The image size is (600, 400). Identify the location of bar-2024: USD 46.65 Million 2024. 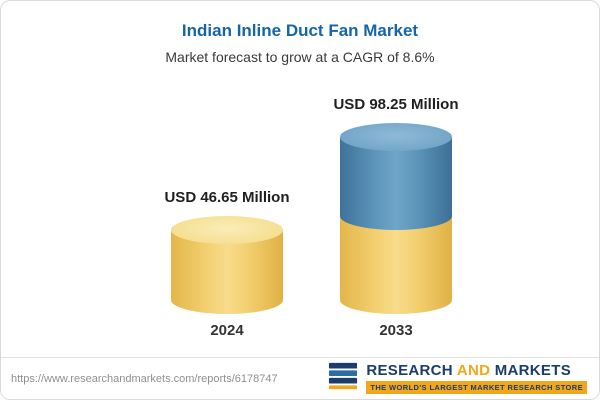
(226, 264).